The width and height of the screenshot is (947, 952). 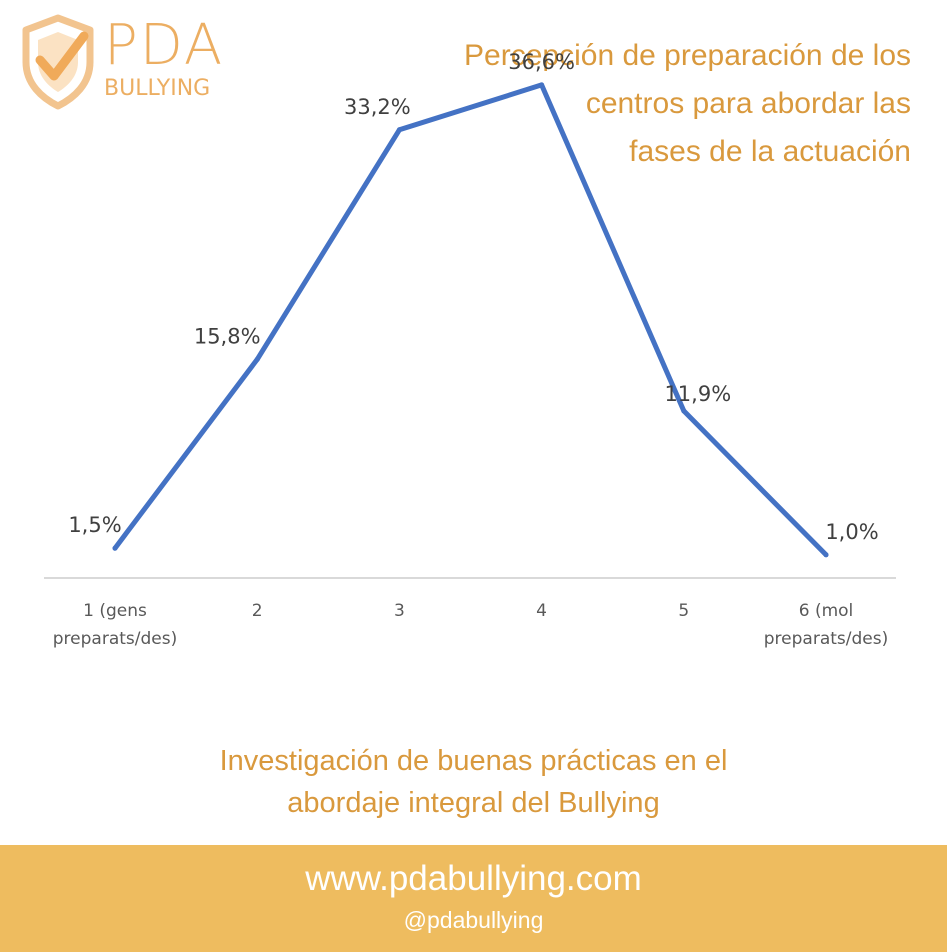 I want to click on x-tick-label: 5, so click(x=683, y=611).